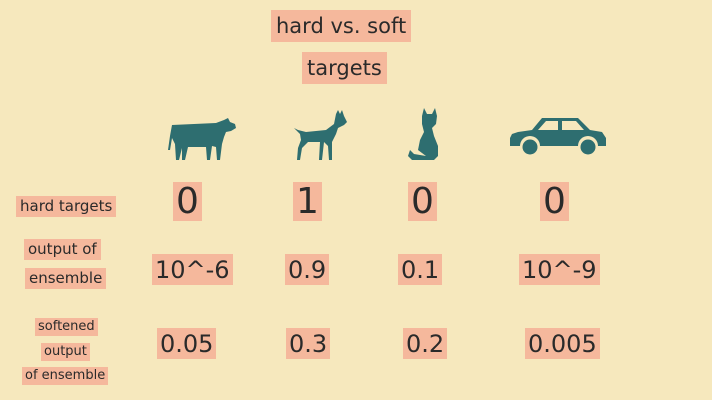 This screenshot has width=712, height=400. Describe the element at coordinates (203, 139) in the screenshot. I see `cow-icon` at that location.